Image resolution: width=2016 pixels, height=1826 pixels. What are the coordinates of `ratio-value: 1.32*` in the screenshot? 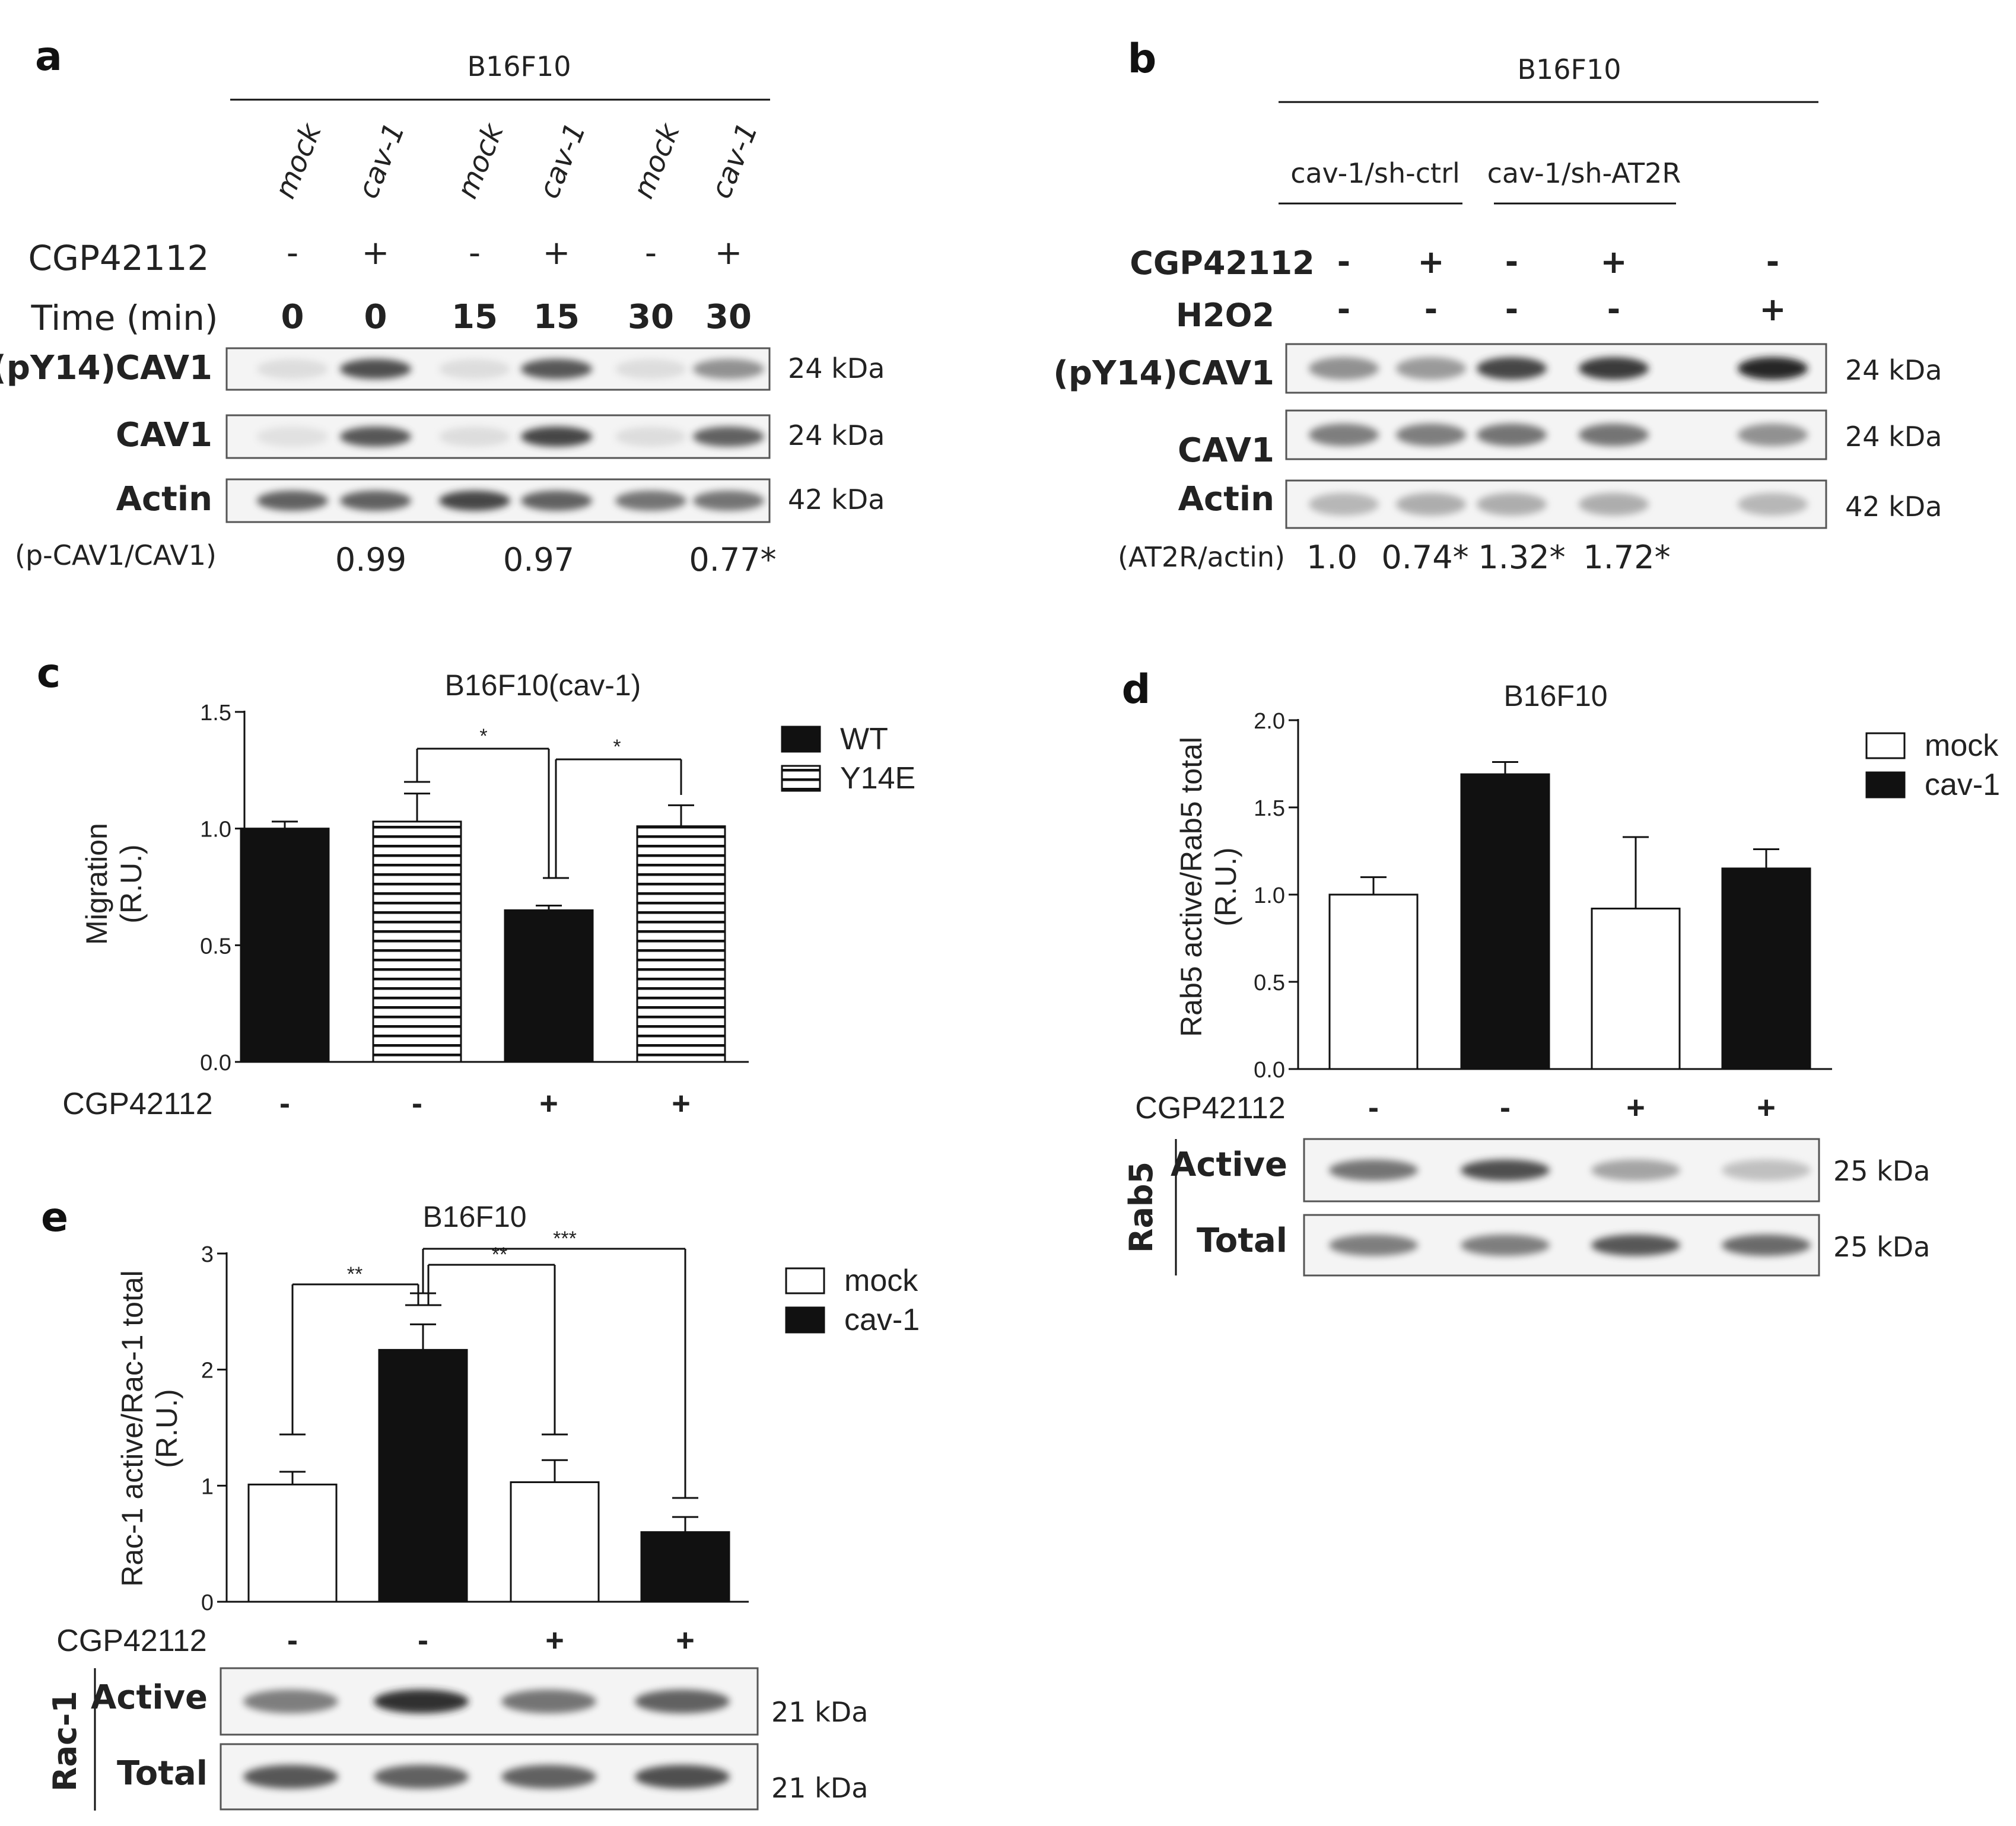 It's located at (1521, 557).